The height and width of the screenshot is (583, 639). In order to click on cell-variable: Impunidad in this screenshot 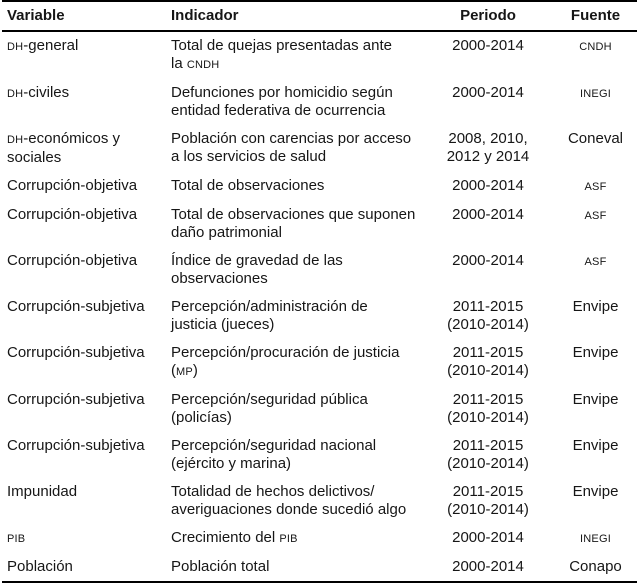, I will do `click(83, 501)`.